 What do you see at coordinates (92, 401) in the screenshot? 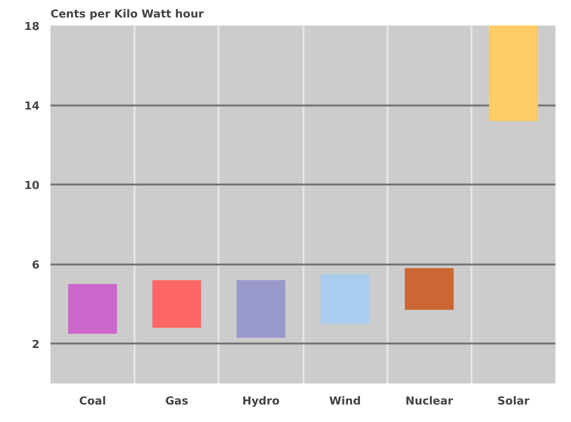
I see `x-tick-label: Coal` at bounding box center [92, 401].